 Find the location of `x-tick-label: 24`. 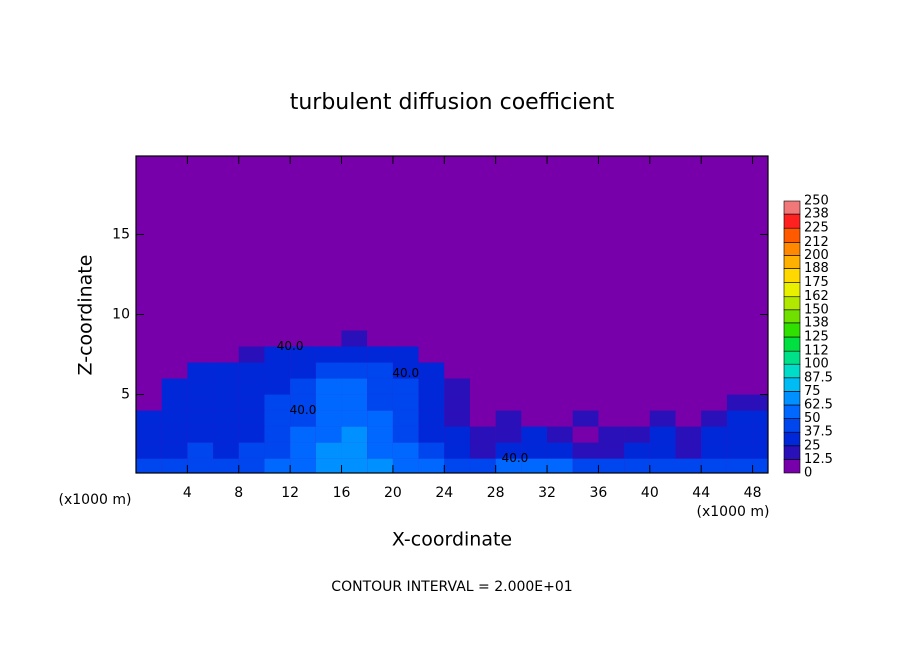

x-tick-label: 24 is located at coordinates (444, 493).